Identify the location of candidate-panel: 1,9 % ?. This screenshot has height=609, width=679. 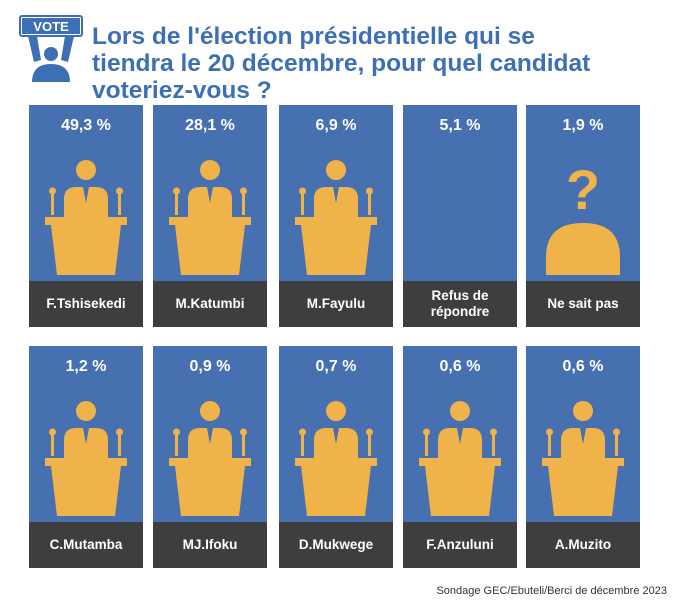
(583, 193).